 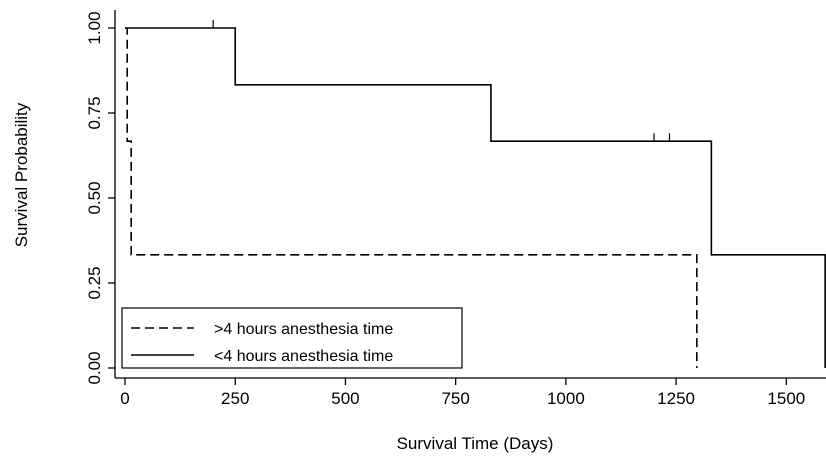 I want to click on x-tick-label: 1250, so click(x=676, y=398).